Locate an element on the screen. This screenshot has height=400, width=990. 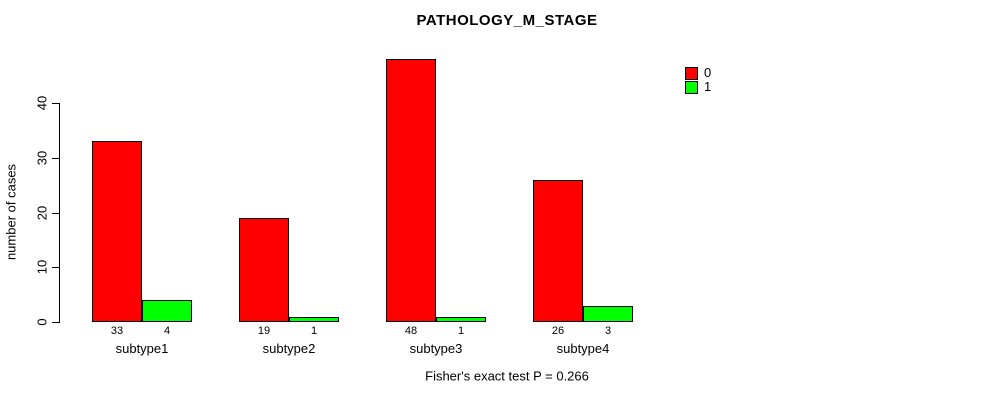
category-label-subtype3: subtype3 is located at coordinates (436, 348).